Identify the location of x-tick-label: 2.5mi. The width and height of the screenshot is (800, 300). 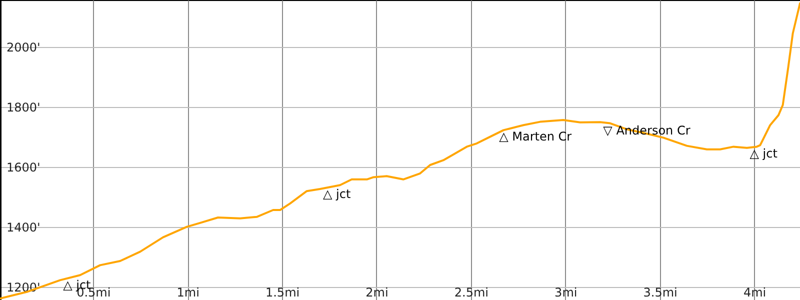
(471, 293).